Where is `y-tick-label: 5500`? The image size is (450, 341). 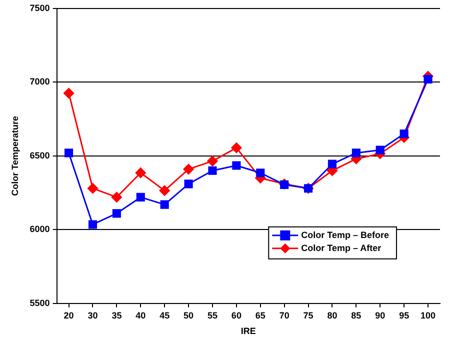 y-tick-label: 5500 is located at coordinates (40, 303).